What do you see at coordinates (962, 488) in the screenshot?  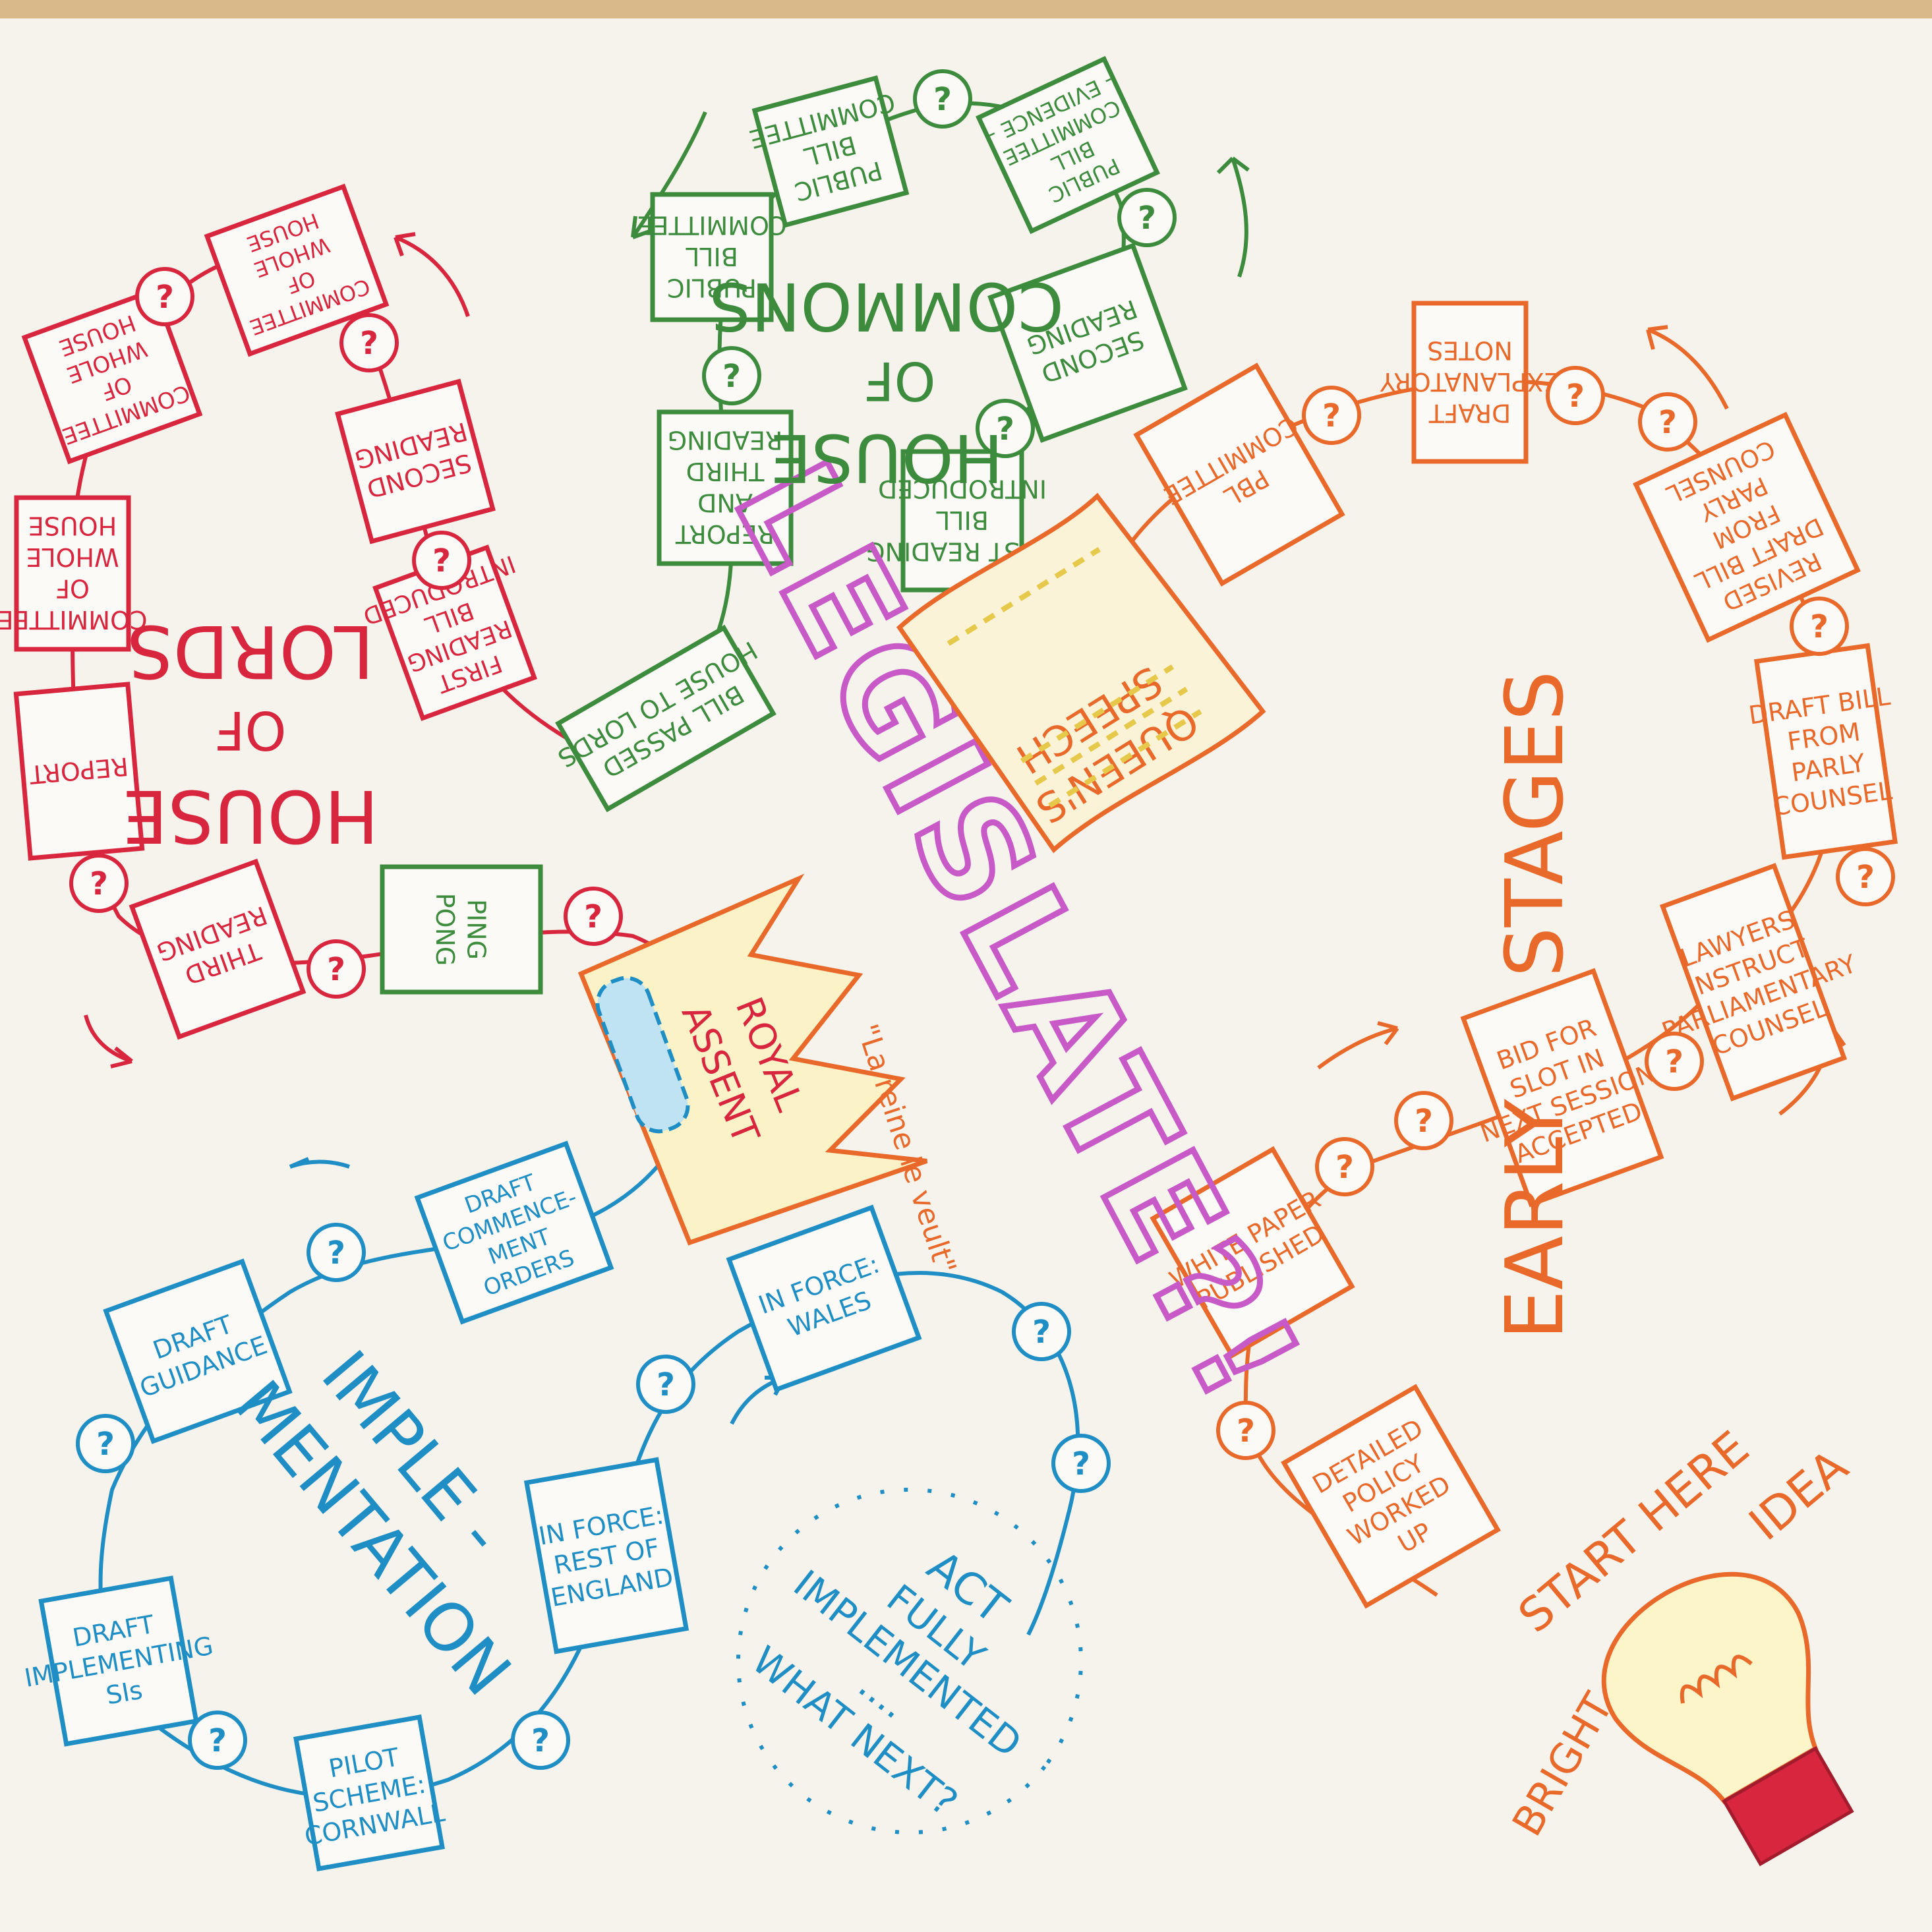 I see `stage-box-text: INTRODUCED` at bounding box center [962, 488].